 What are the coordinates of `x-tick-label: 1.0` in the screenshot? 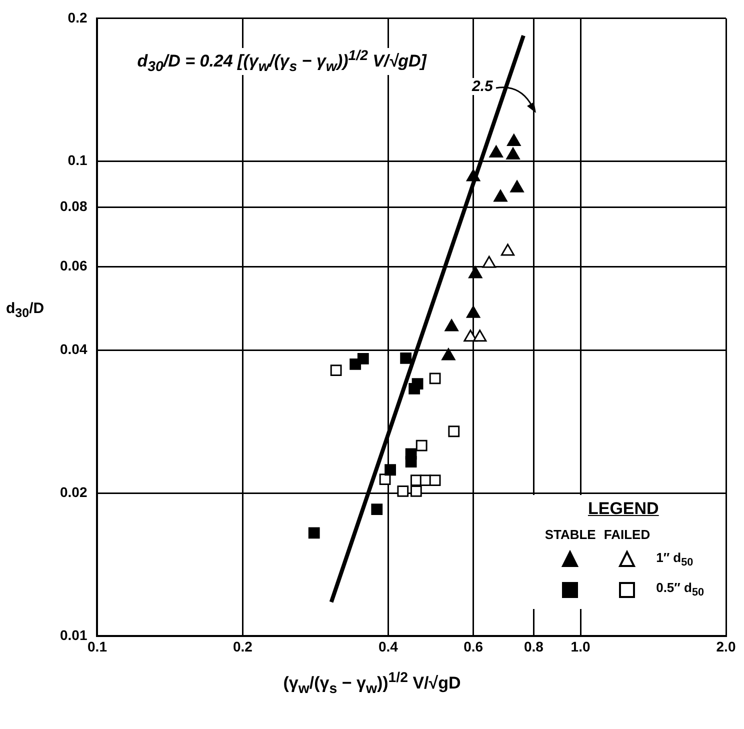 It's located at (580, 646).